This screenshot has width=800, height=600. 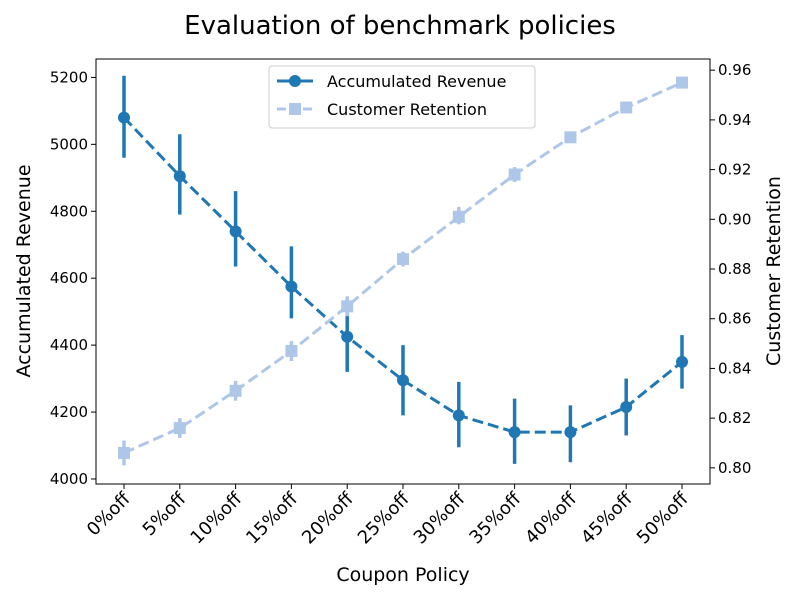 What do you see at coordinates (734, 368) in the screenshot?
I see `right-y-tick-label: 0.84` at bounding box center [734, 368].